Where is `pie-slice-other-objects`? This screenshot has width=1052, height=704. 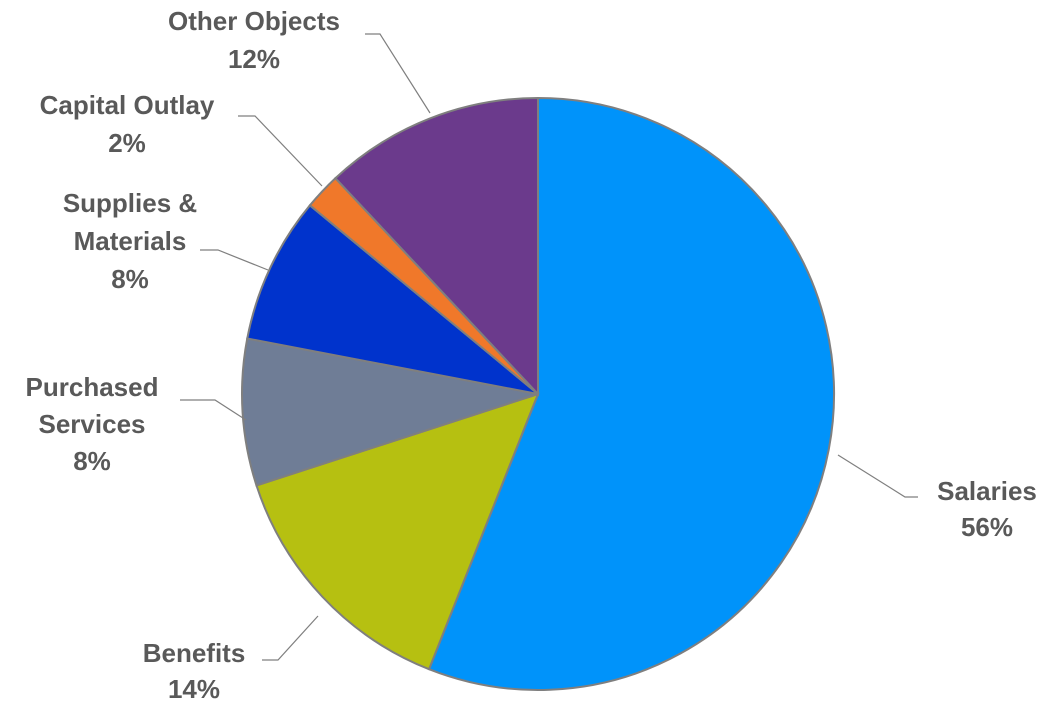
pie-slice-other-objects is located at coordinates (436, 246).